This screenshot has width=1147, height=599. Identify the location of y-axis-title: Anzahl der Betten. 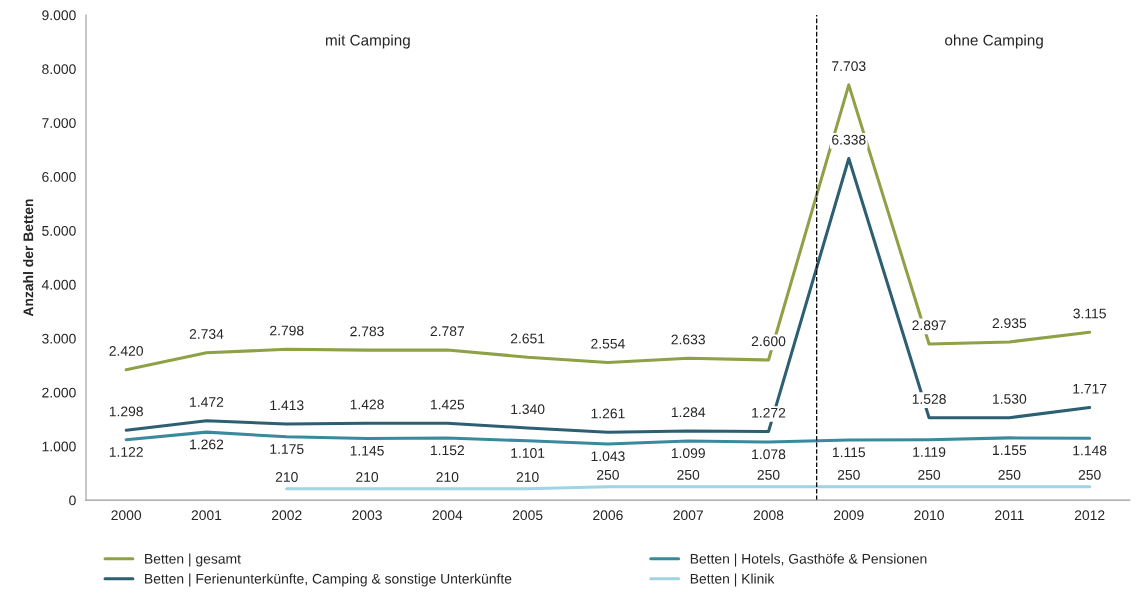
(28, 258).